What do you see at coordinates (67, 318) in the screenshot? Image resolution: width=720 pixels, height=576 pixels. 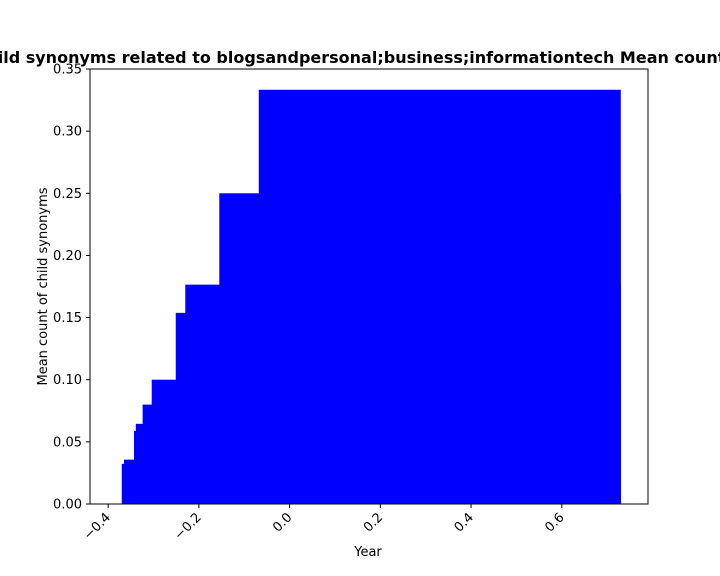 I see `y-tick-label-3: 0.15` at bounding box center [67, 318].